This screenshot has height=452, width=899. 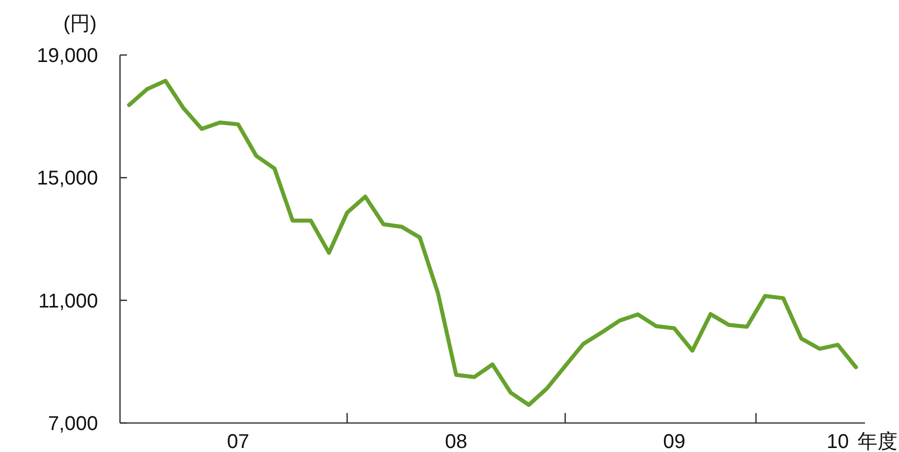 What do you see at coordinates (67, 56) in the screenshot?
I see `y-tick-label: 19,000` at bounding box center [67, 56].